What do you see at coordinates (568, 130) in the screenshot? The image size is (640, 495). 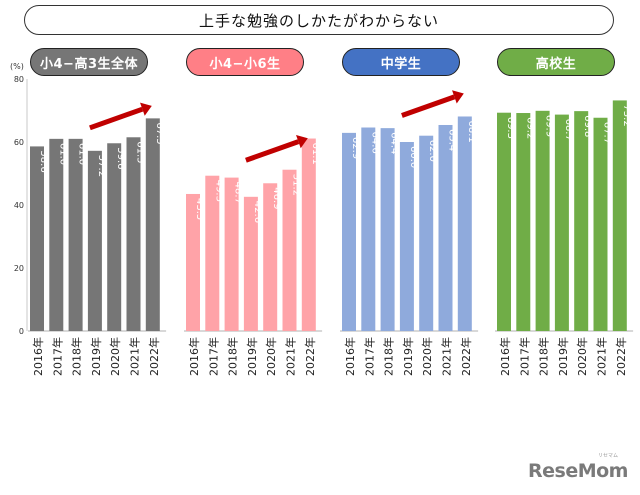 I see `data-label: 68.7` at bounding box center [568, 130].